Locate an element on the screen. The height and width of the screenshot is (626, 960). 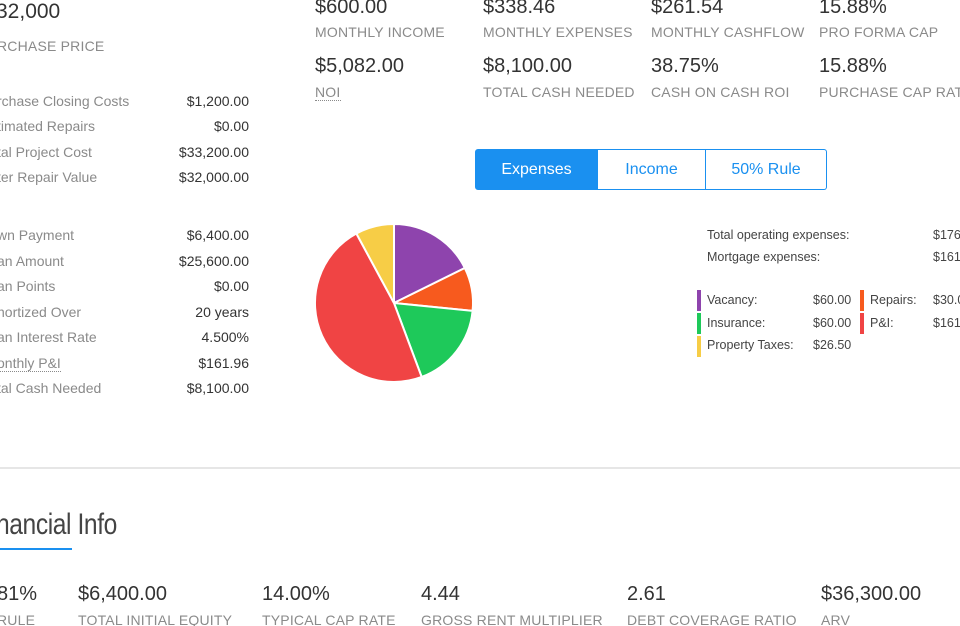
gross-rent-multiplier-value: 4.44 is located at coordinates (440, 594).